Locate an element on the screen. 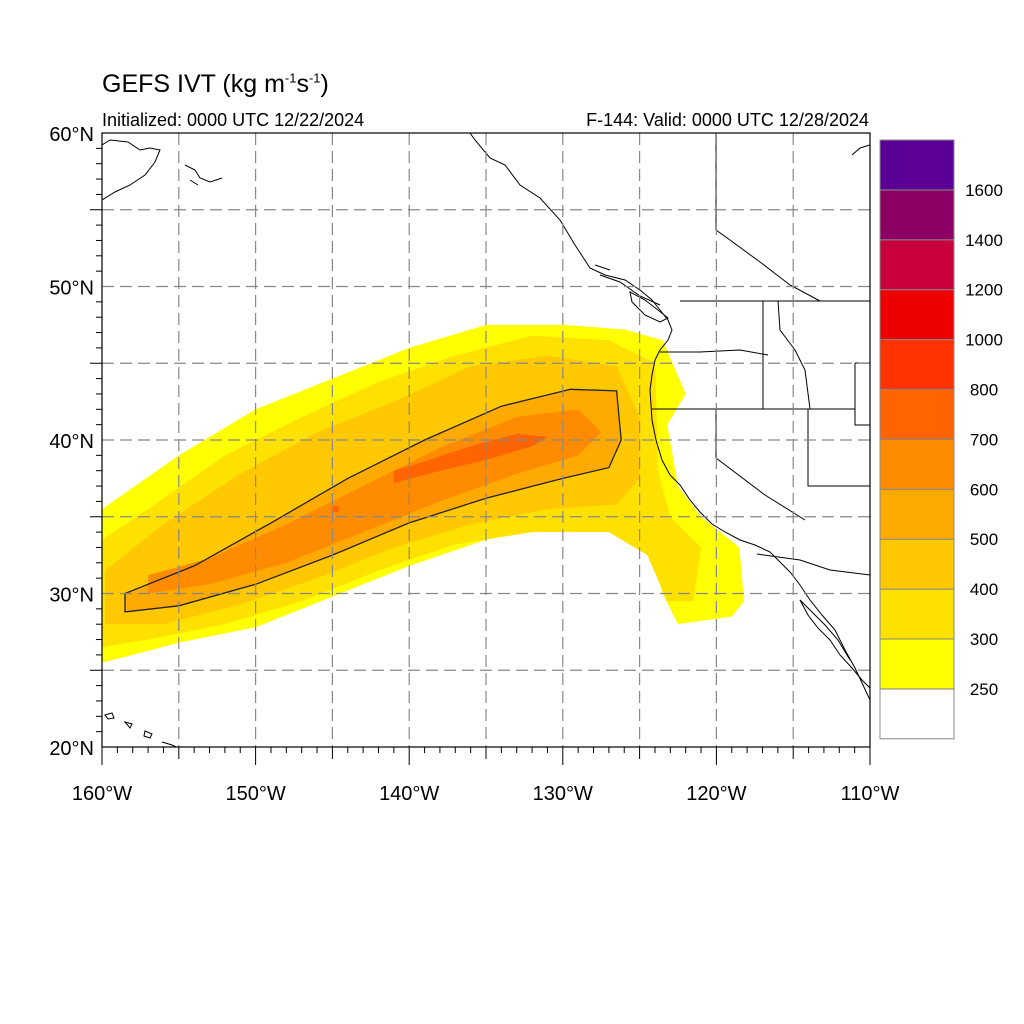 This screenshot has width=1024, height=1024. x-axis-labels: 160°W 150°W 140°W 130°W 120°W 110°W is located at coordinates (486, 794).